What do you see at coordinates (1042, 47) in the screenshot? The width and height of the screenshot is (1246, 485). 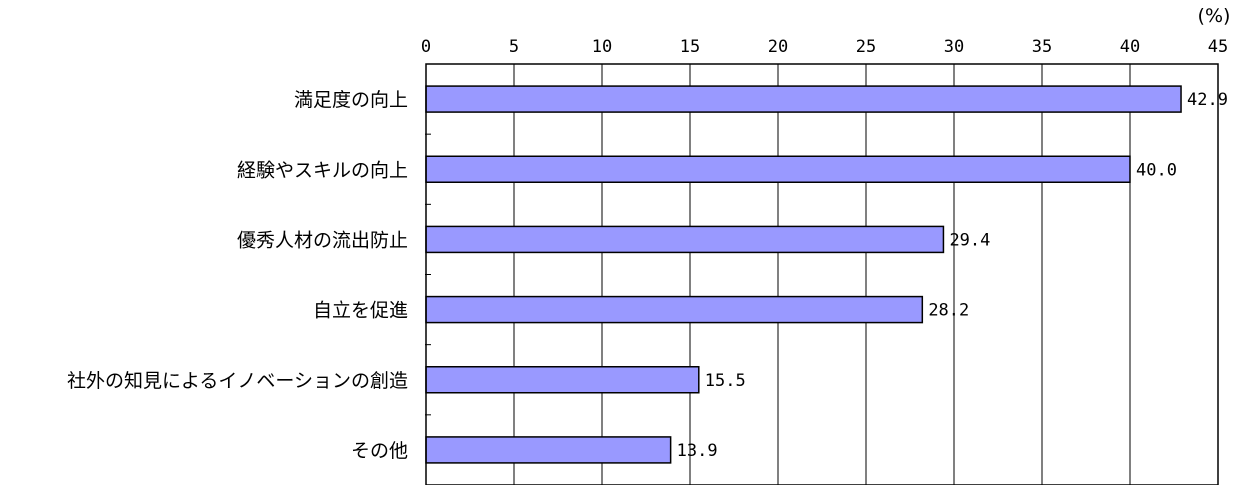 I see `x-tick-label: 35` at bounding box center [1042, 47].